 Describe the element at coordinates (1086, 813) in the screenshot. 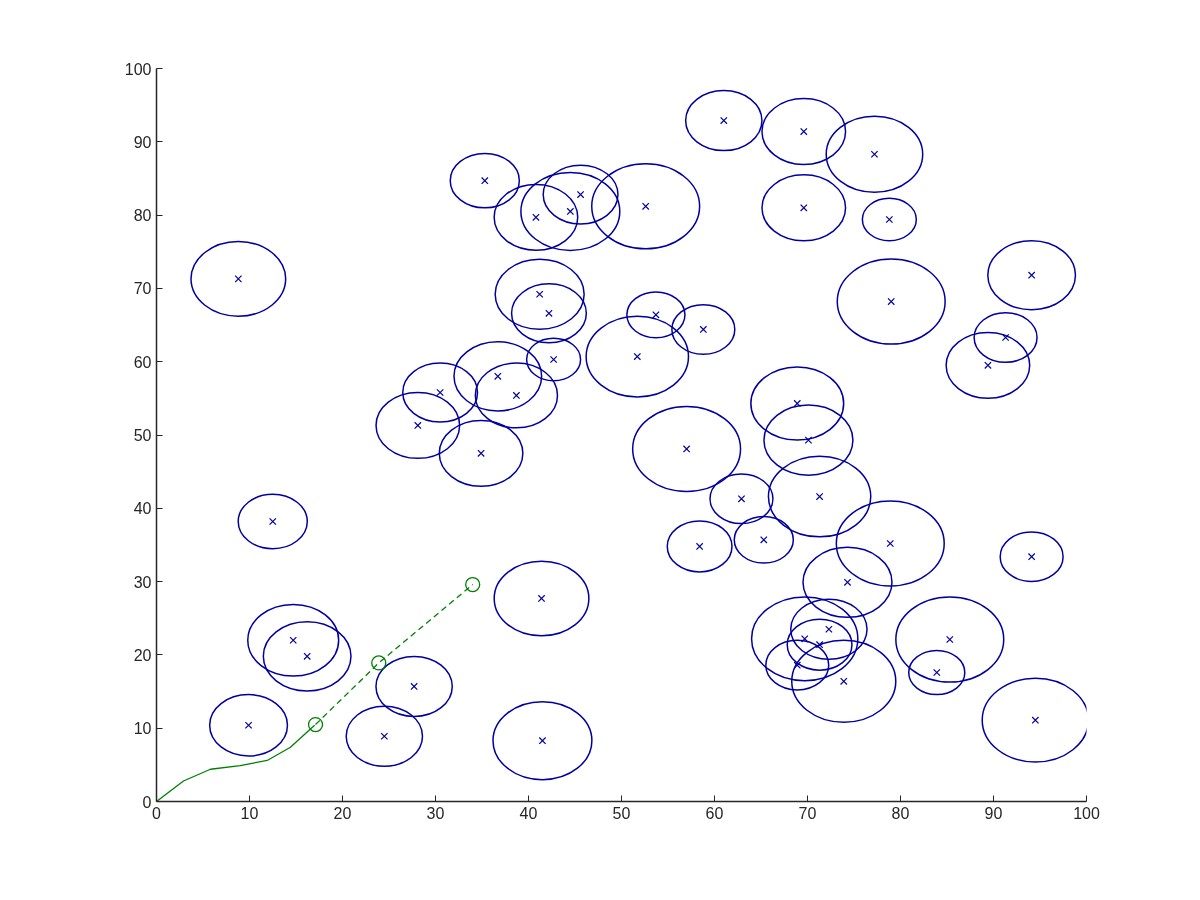

I see `x-tick-label: 100` at that location.